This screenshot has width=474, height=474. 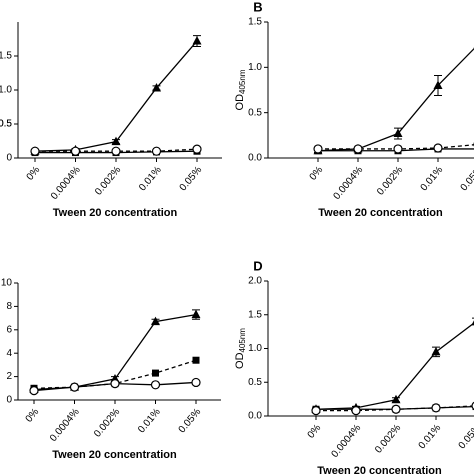 What do you see at coordinates (9, 376) in the screenshot?
I see `y-tick-label: 2` at bounding box center [9, 376].